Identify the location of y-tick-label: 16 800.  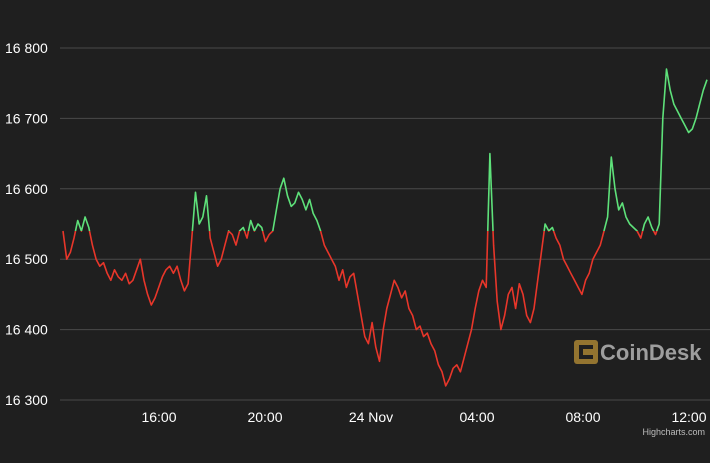
(26, 48).